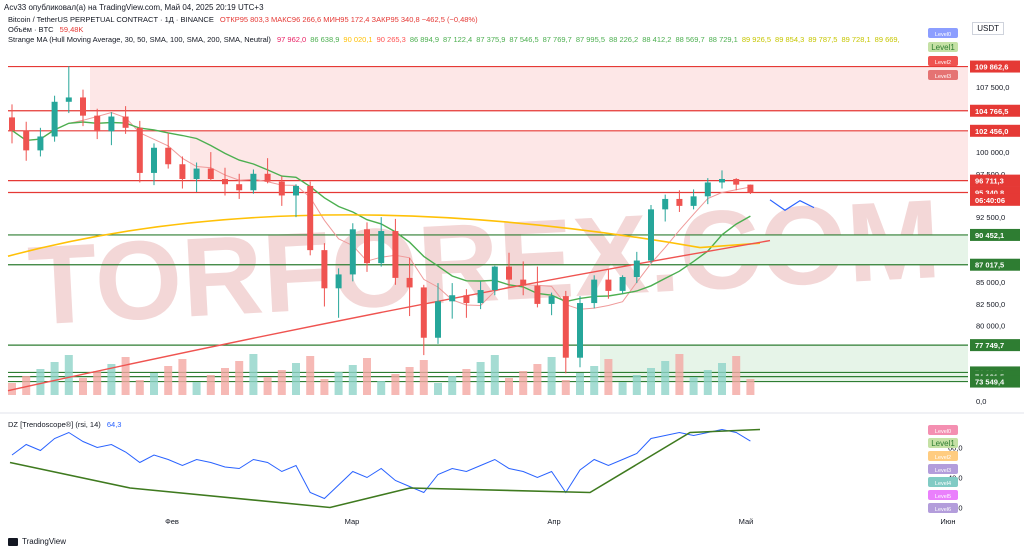 Image resolution: width=1024 pixels, height=554 pixels. I want to click on ma-100-line, so click(384, 235).